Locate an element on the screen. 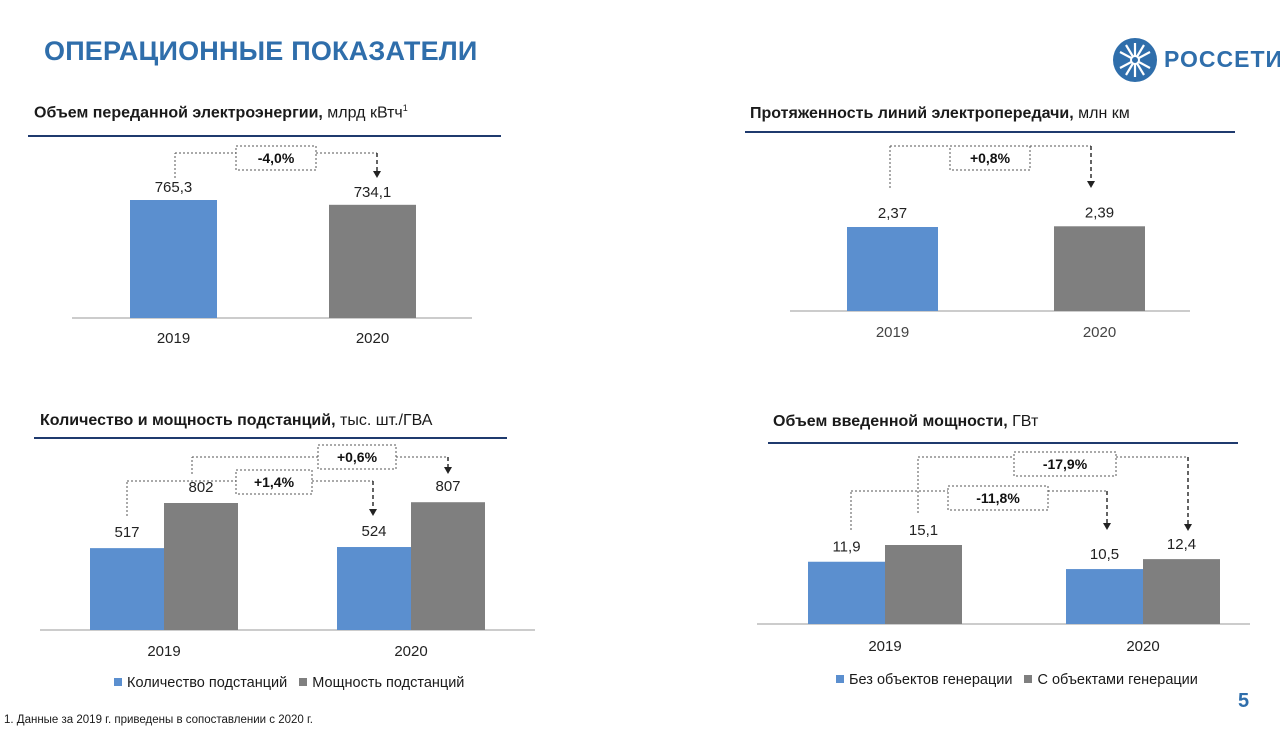 The width and height of the screenshot is (1280, 732). capacity-value-2020-s1: 12,4 is located at coordinates (1181, 544).